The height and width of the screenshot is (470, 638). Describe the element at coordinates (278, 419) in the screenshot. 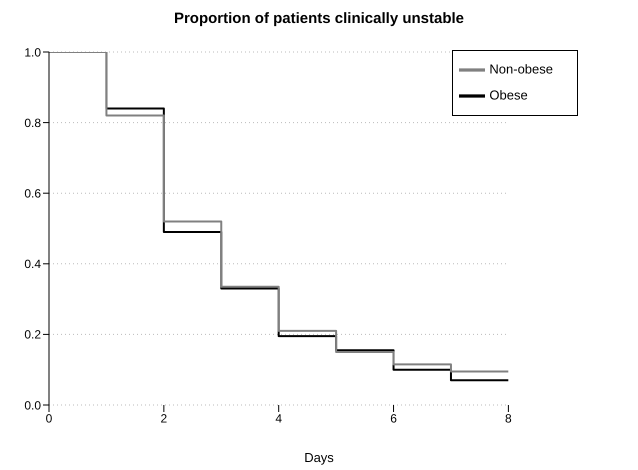

I see `x-tick-label: 4` at that location.